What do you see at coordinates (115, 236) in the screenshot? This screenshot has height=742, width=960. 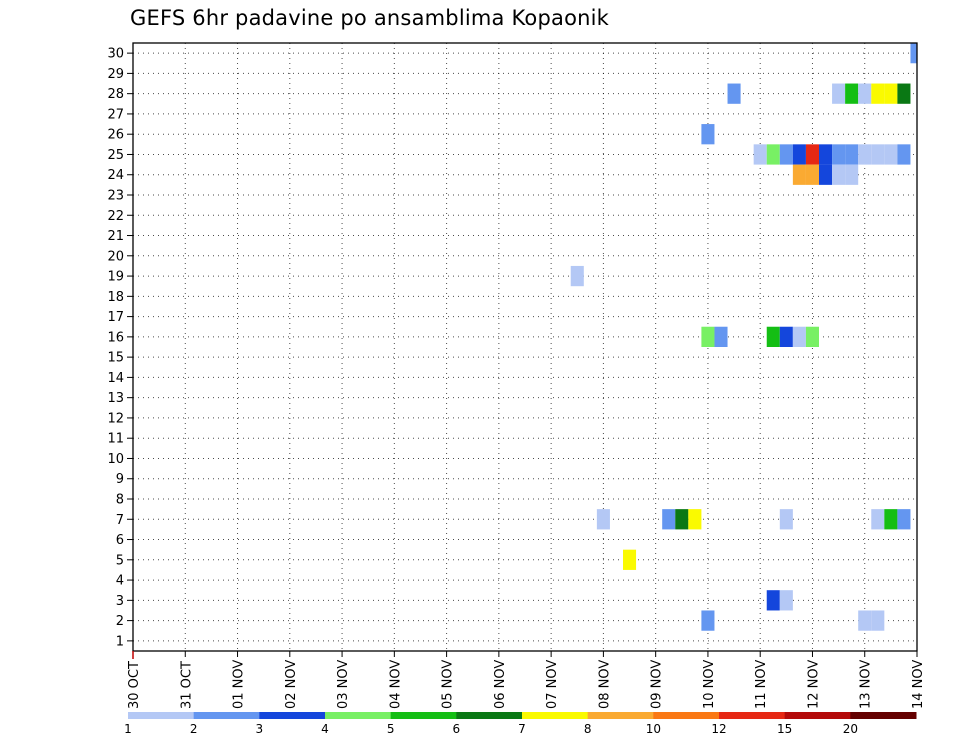 I see `y-tick-label: 21` at bounding box center [115, 236].